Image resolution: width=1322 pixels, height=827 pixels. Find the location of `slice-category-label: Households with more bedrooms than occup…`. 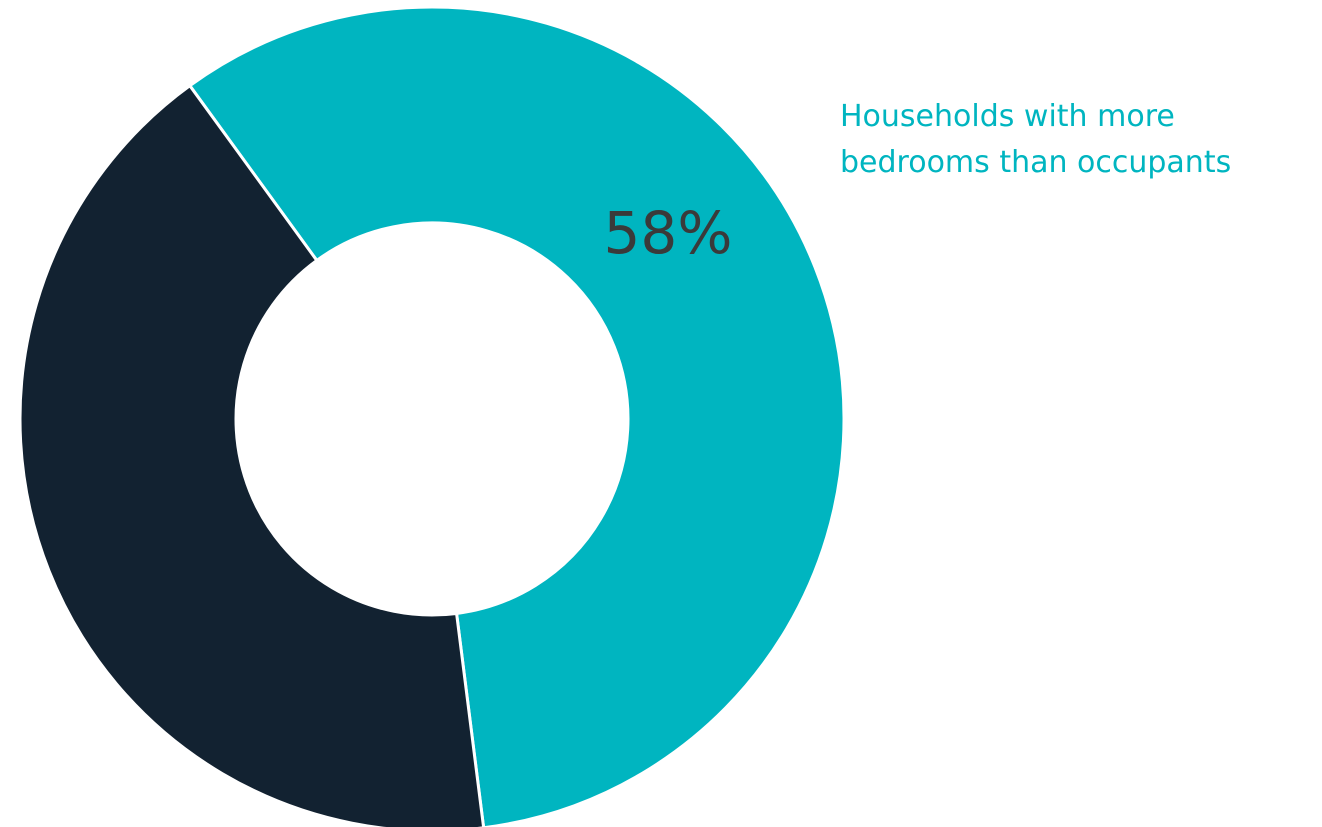

slice-category-label: Households with more bedrooms than occup… is located at coordinates (1035, 139).